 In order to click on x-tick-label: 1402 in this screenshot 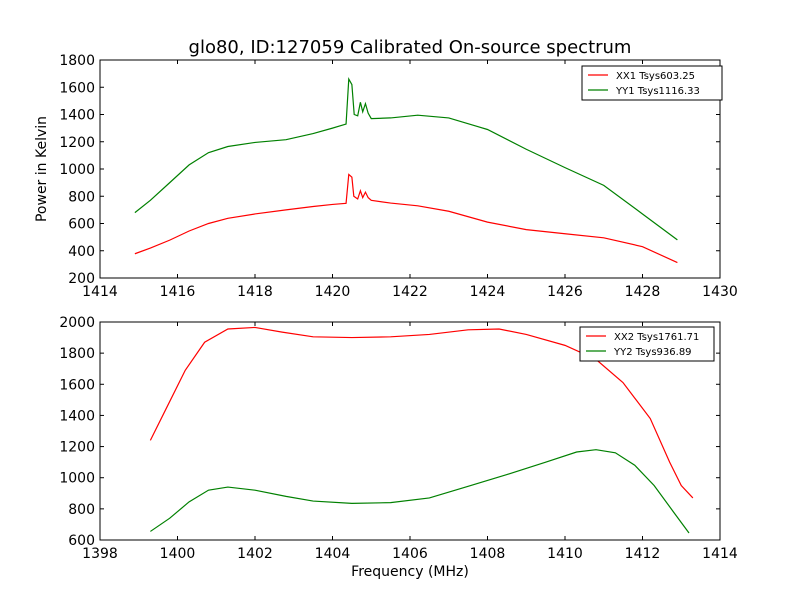, I will do `click(255, 554)`.